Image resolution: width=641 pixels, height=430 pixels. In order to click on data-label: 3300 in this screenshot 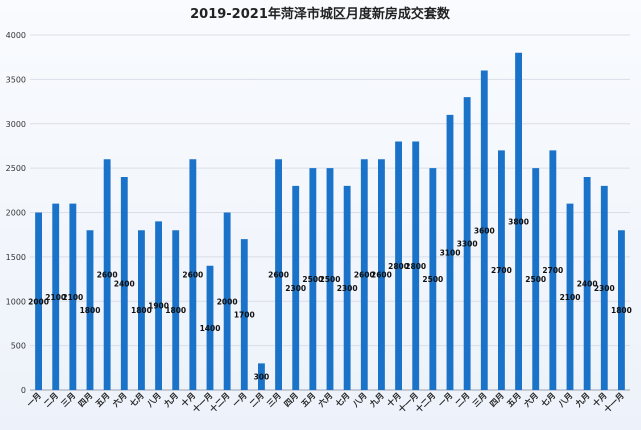, I will do `click(467, 244)`.